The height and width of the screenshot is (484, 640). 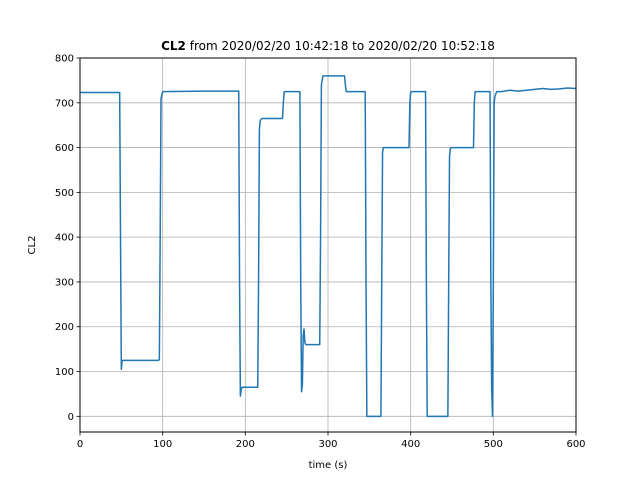 I want to click on y-tick-label: 400, so click(x=64, y=238).